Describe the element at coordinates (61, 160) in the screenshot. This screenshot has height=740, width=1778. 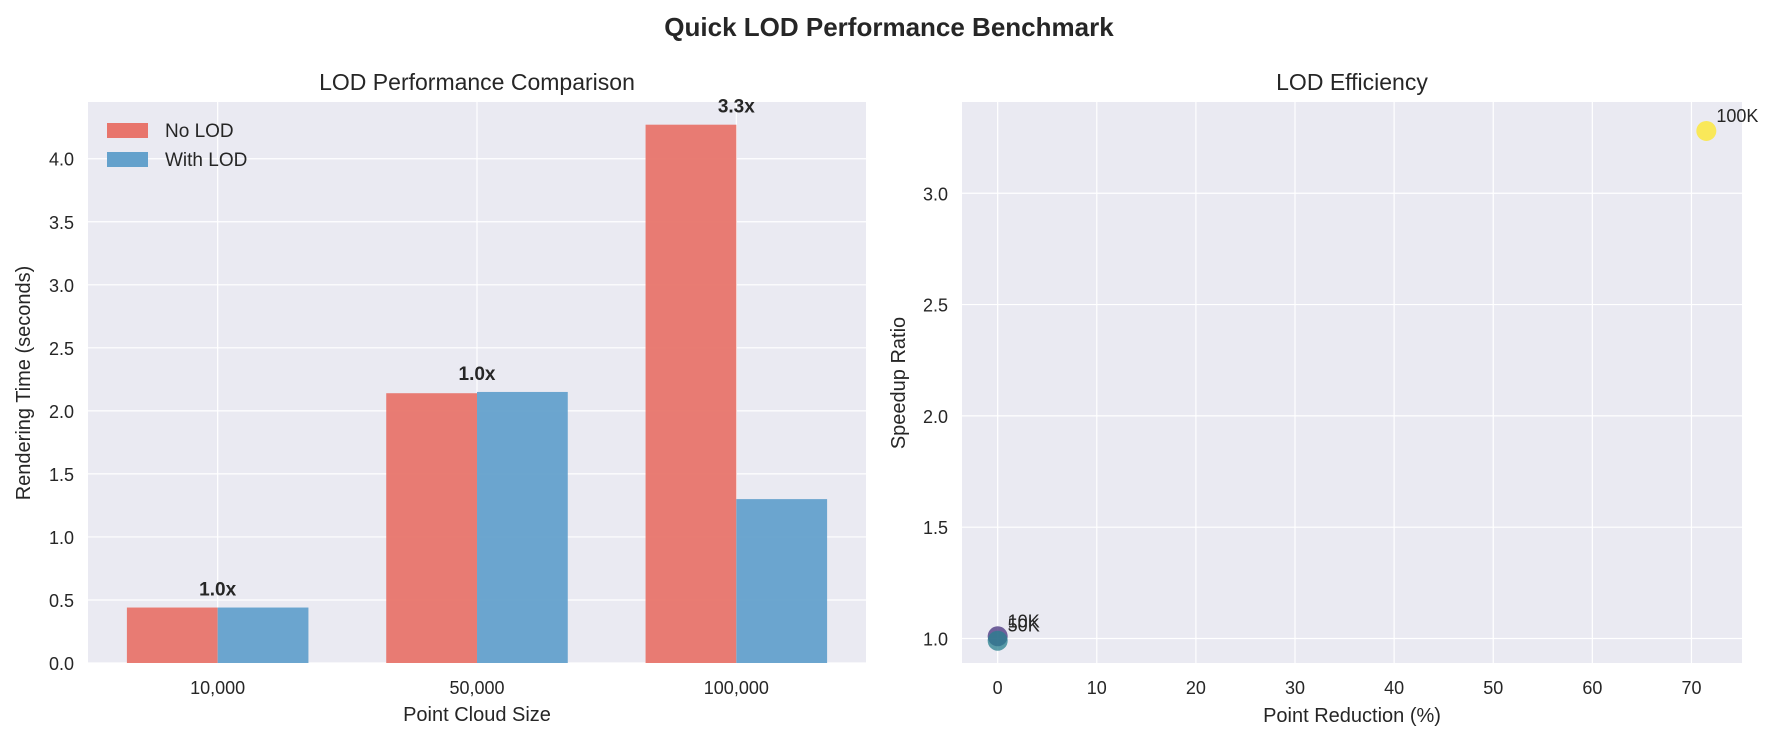
I see `bar-y-tick-label: 4.0` at that location.